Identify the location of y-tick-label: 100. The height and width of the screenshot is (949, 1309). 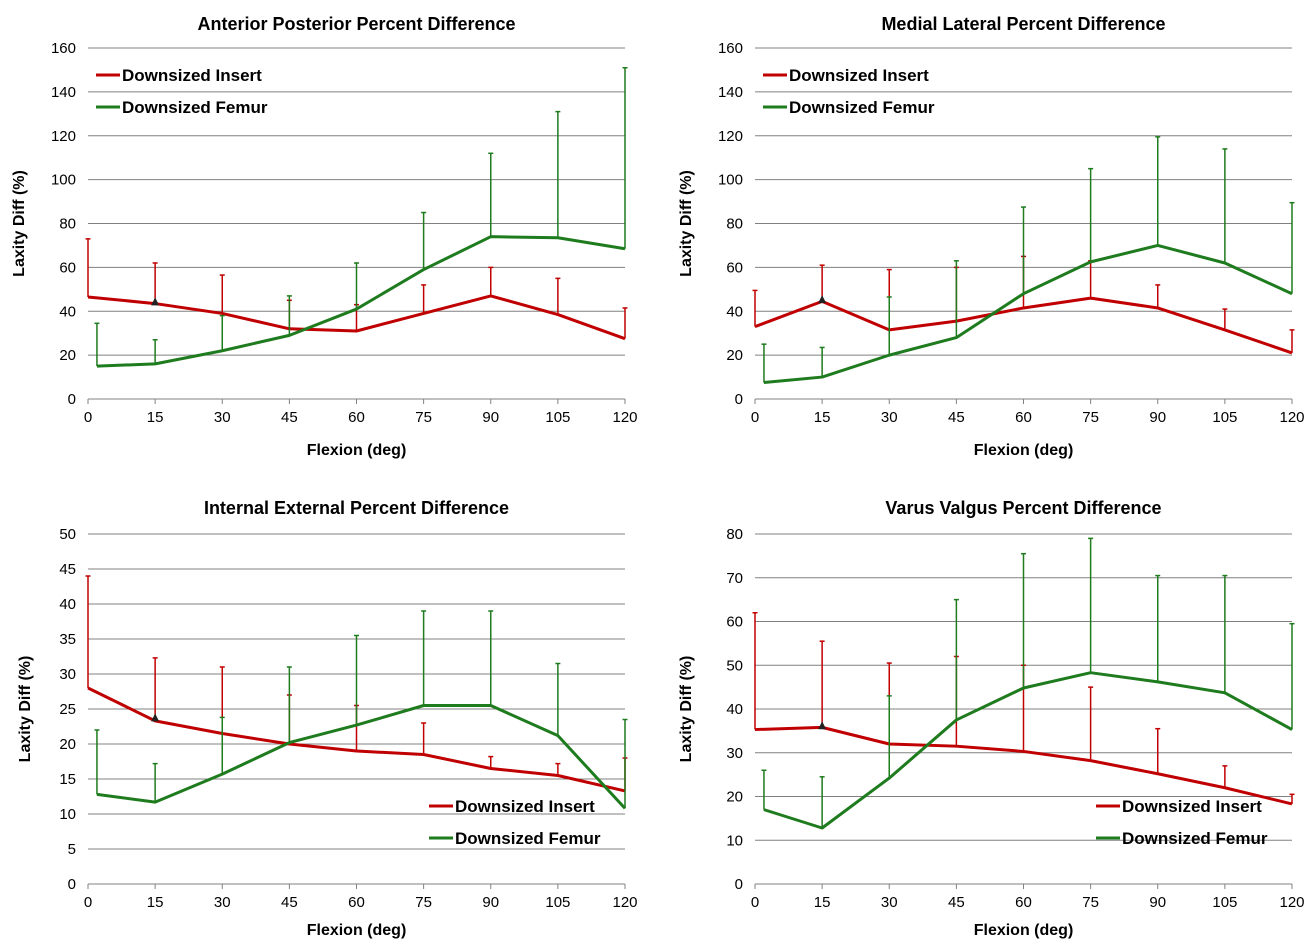
(730, 180).